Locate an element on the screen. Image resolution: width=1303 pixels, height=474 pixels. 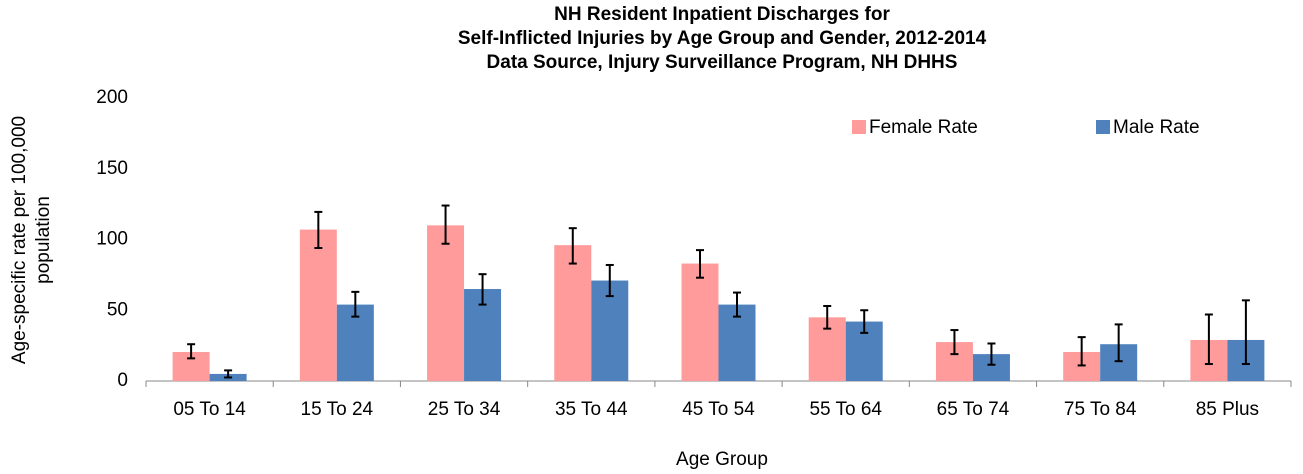
y-tick-label: 0 is located at coordinates (122, 380).